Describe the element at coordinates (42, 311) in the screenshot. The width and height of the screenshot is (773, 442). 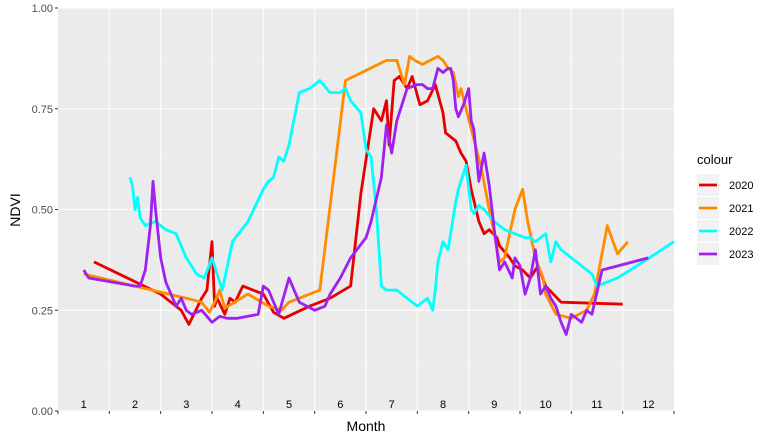
I see `y-tick-label: 0.25` at that location.